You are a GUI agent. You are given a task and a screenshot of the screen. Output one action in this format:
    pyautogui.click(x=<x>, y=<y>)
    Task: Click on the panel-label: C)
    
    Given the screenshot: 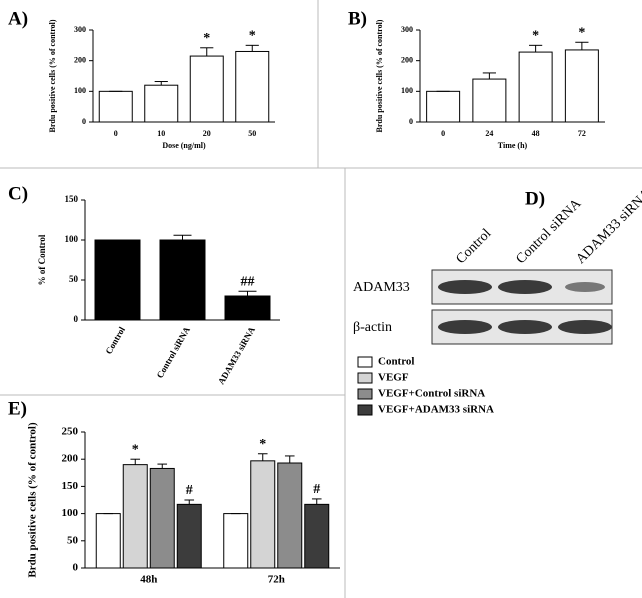 What is the action you would take?
    pyautogui.click(x=18, y=193)
    